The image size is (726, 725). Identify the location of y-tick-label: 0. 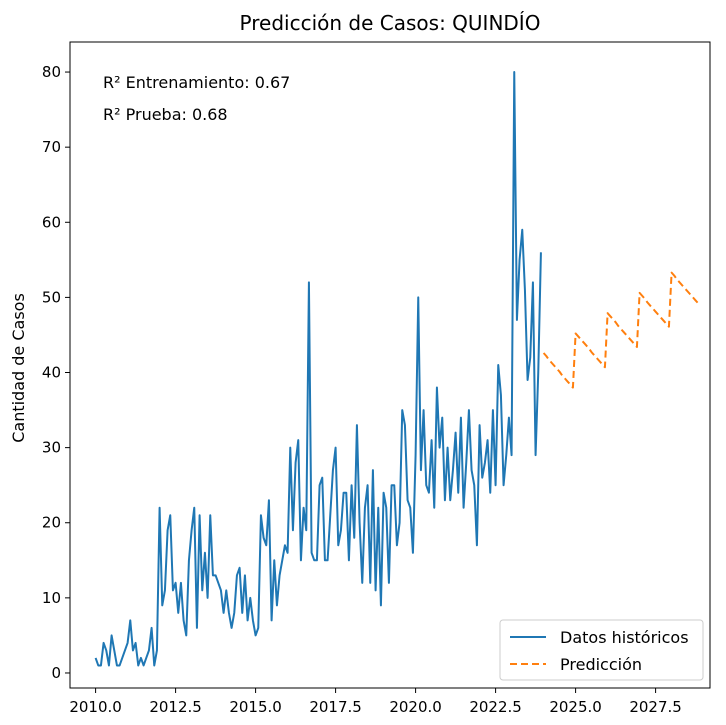
(56, 673).